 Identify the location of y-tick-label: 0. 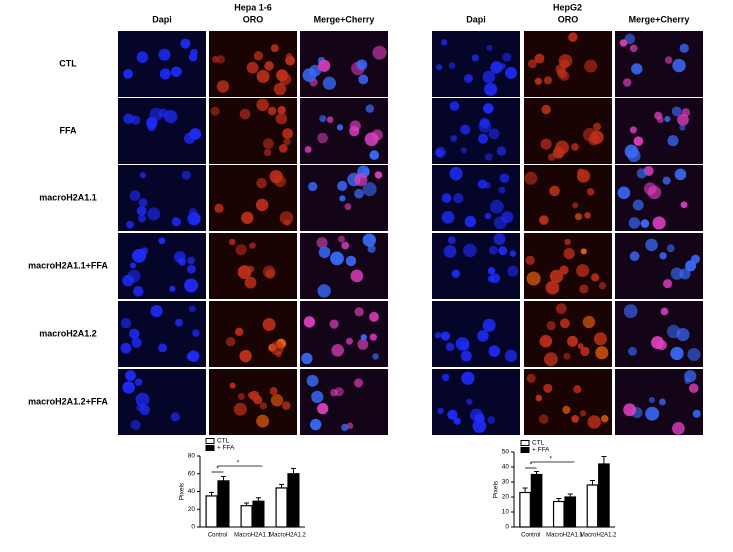
(193, 527).